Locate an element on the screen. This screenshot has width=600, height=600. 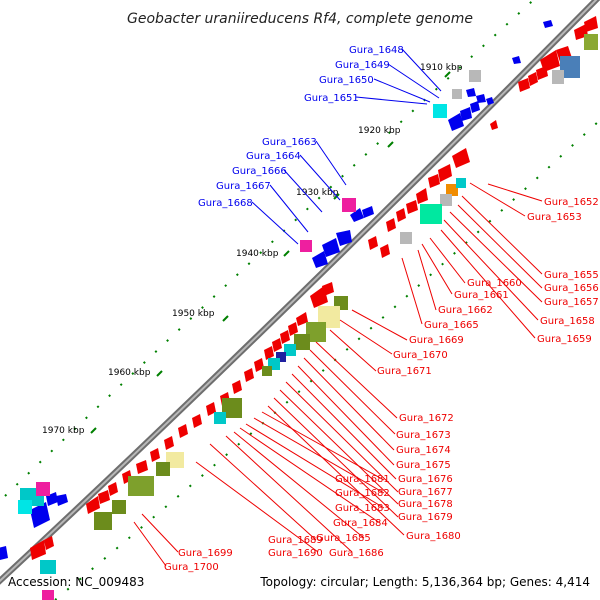
gene-label-reverse: Gura_1686 is located at coordinates (356, 553).